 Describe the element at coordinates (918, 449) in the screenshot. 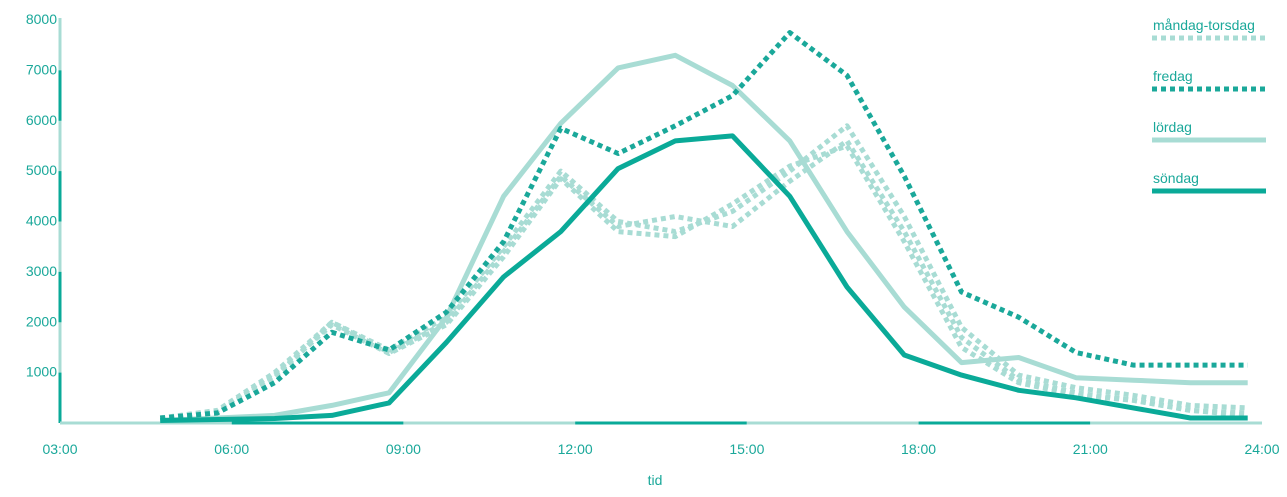

I see `x-tick-label: 18:00` at that location.